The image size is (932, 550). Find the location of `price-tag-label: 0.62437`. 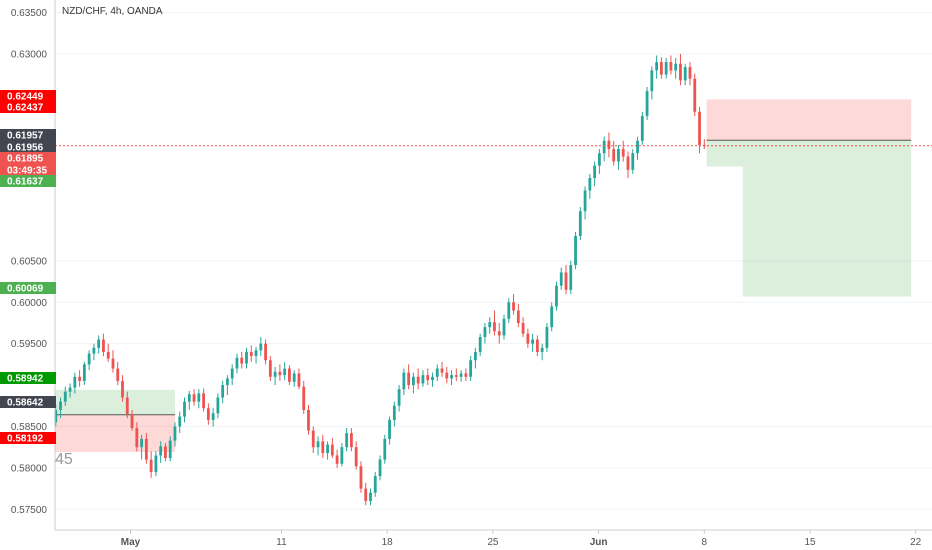

price-tag-label: 0.62437 is located at coordinates (25, 108).